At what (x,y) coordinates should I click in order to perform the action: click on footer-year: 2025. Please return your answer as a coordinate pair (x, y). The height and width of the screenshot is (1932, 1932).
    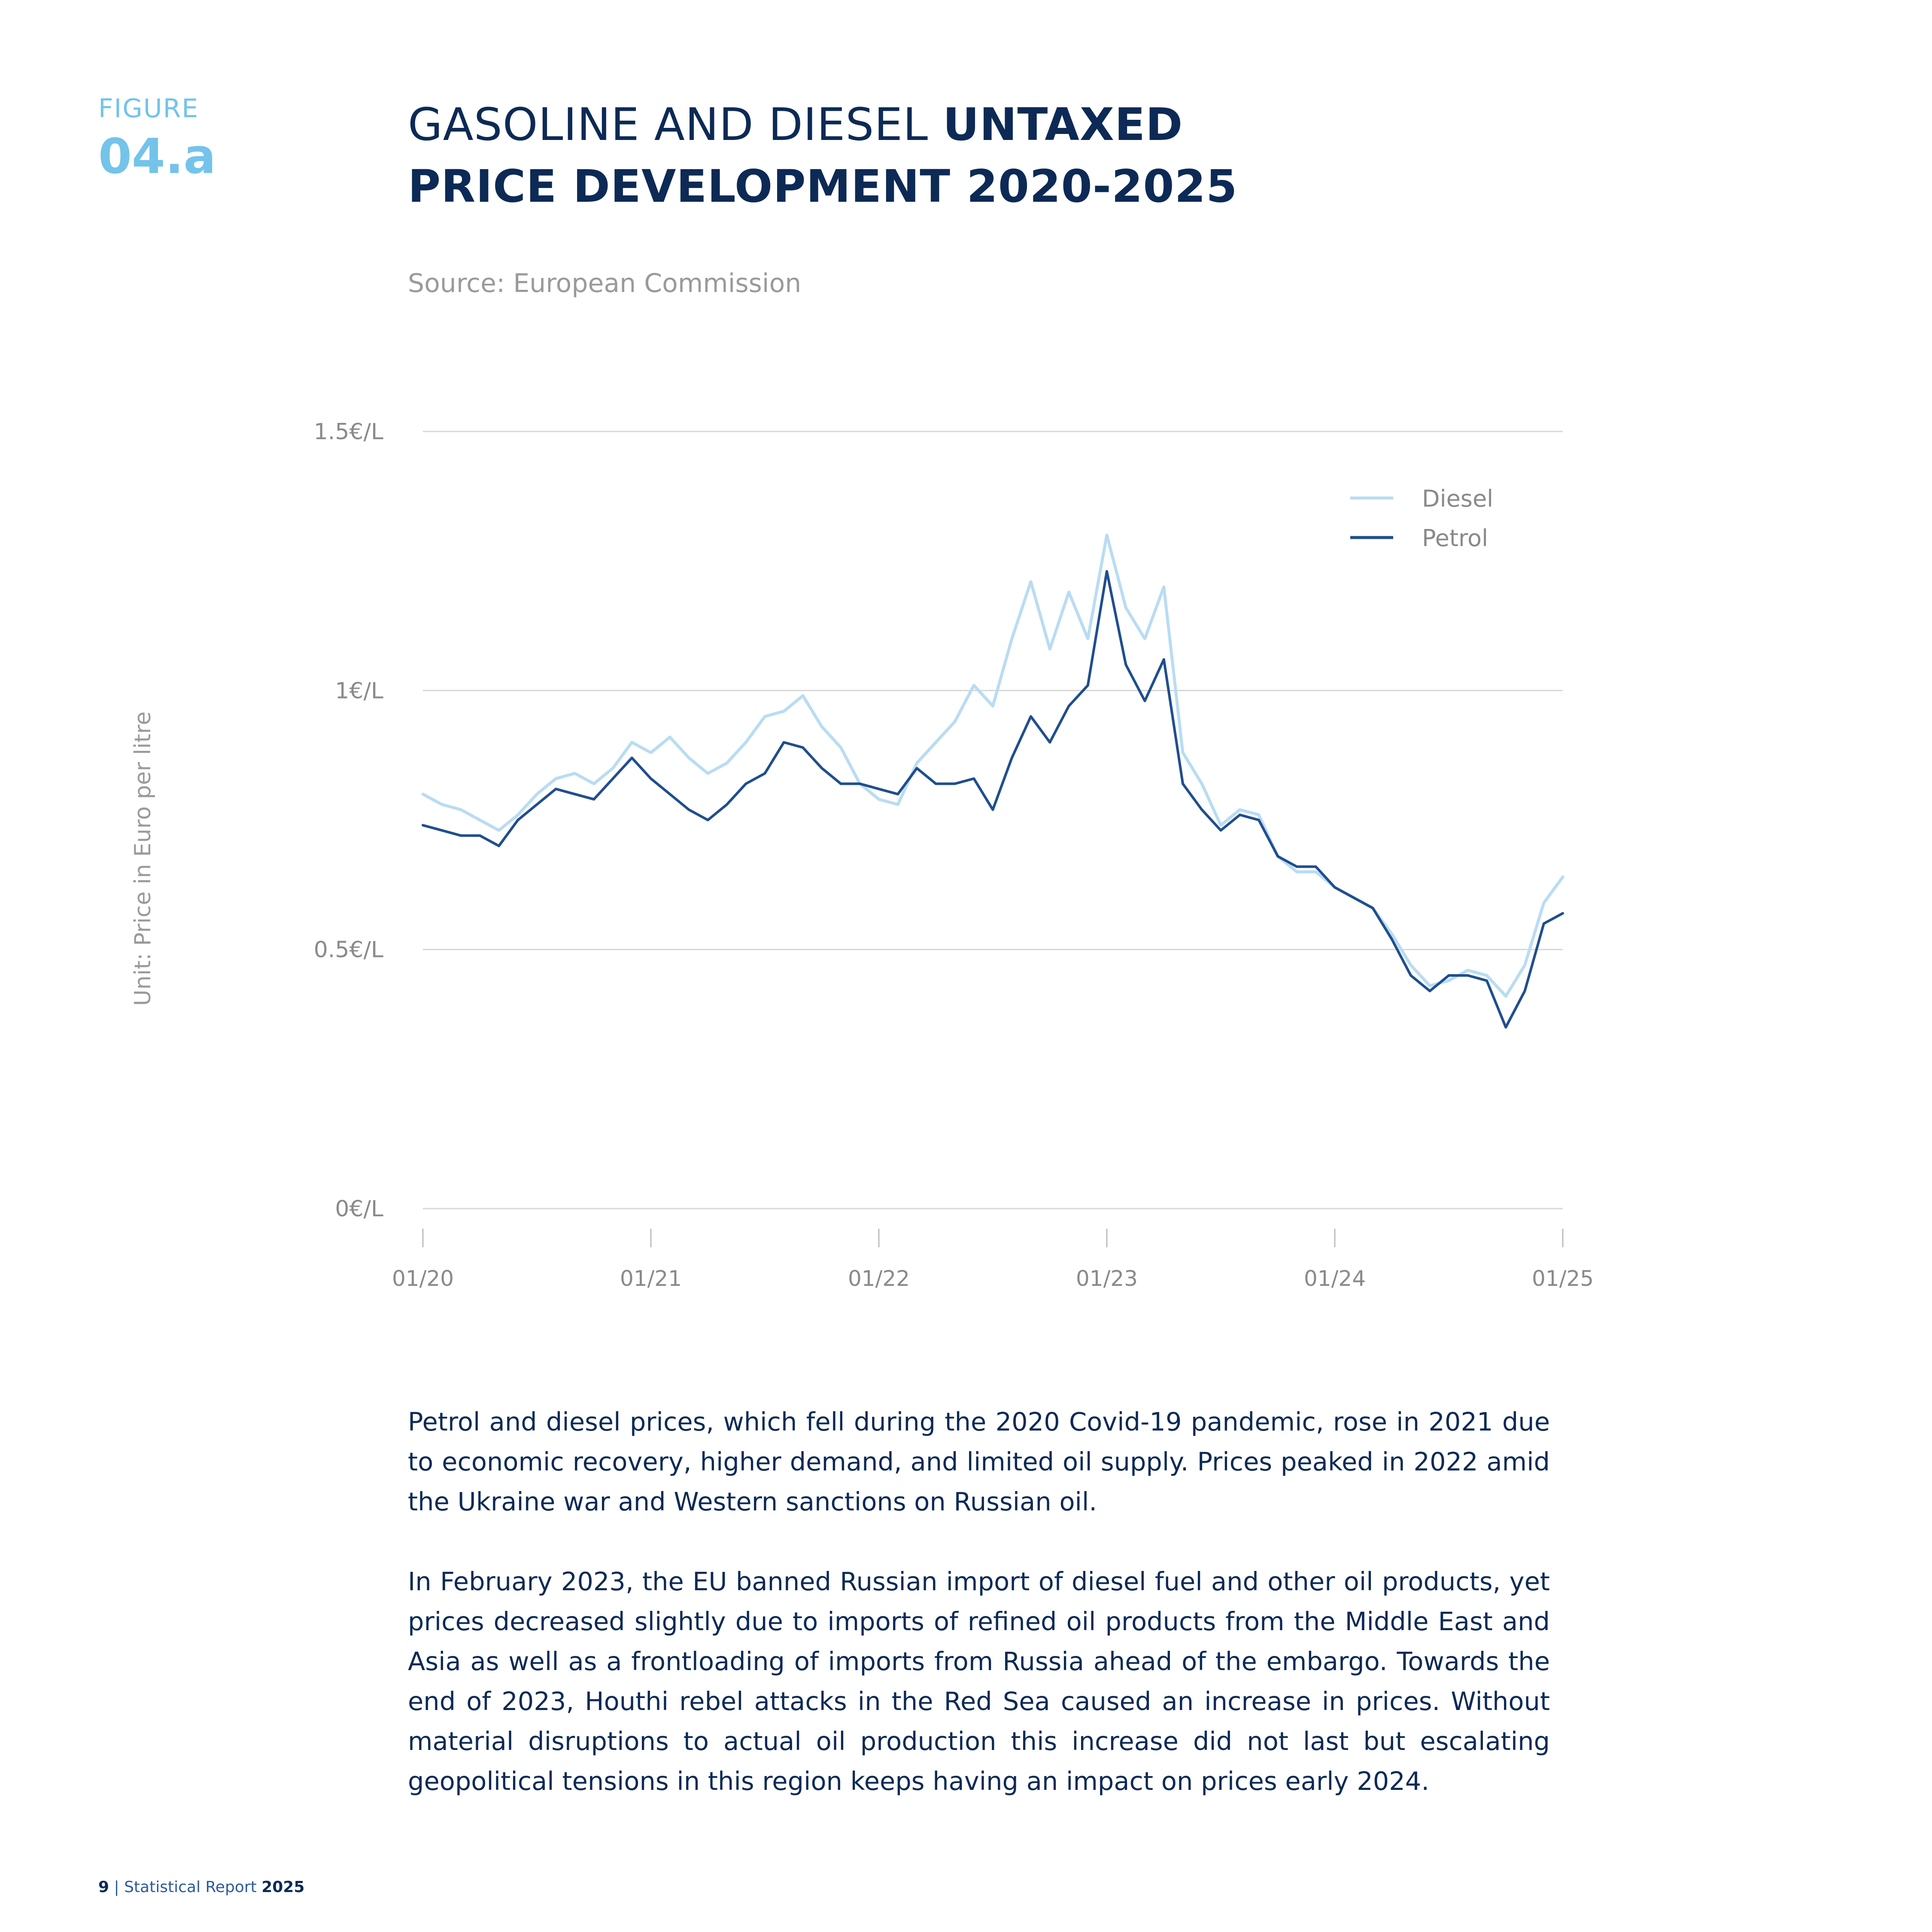
    Looking at the image, I should click on (283, 1887).